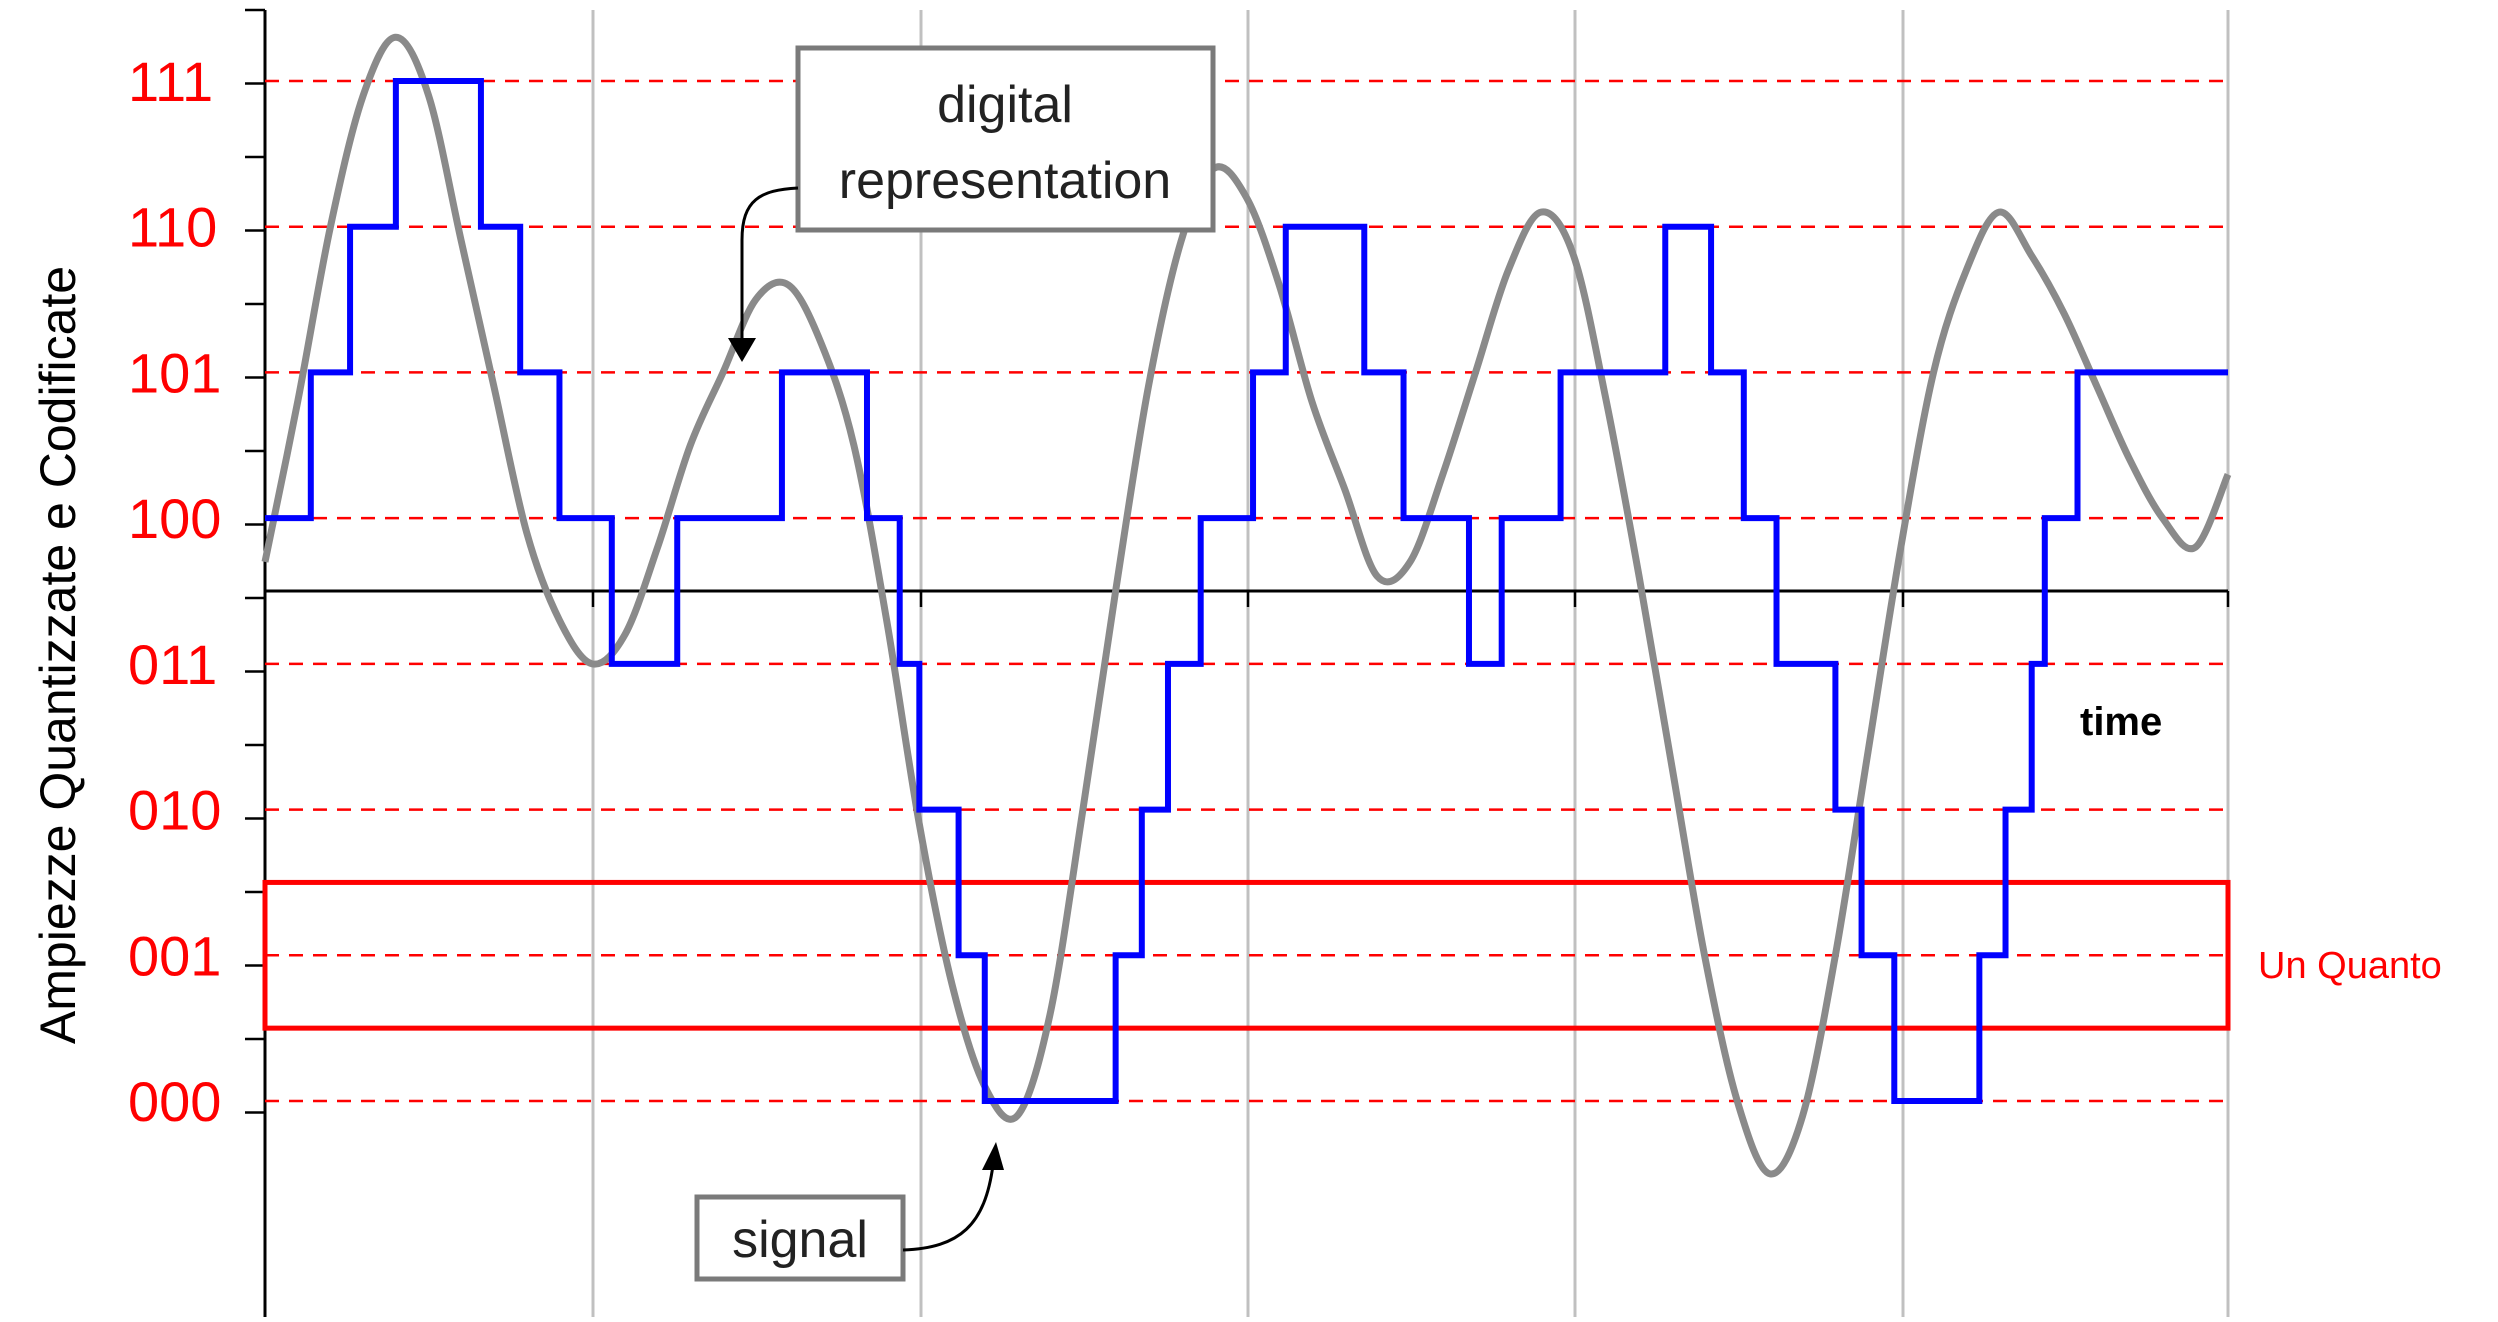 The height and width of the screenshot is (1322, 2498). I want to click on level-label: 010, so click(174, 810).